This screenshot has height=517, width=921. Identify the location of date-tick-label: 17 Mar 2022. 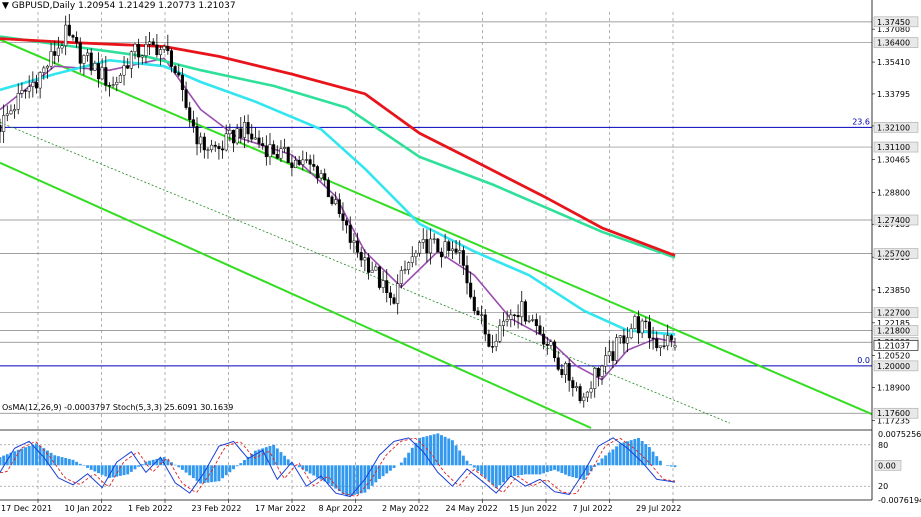
(280, 508).